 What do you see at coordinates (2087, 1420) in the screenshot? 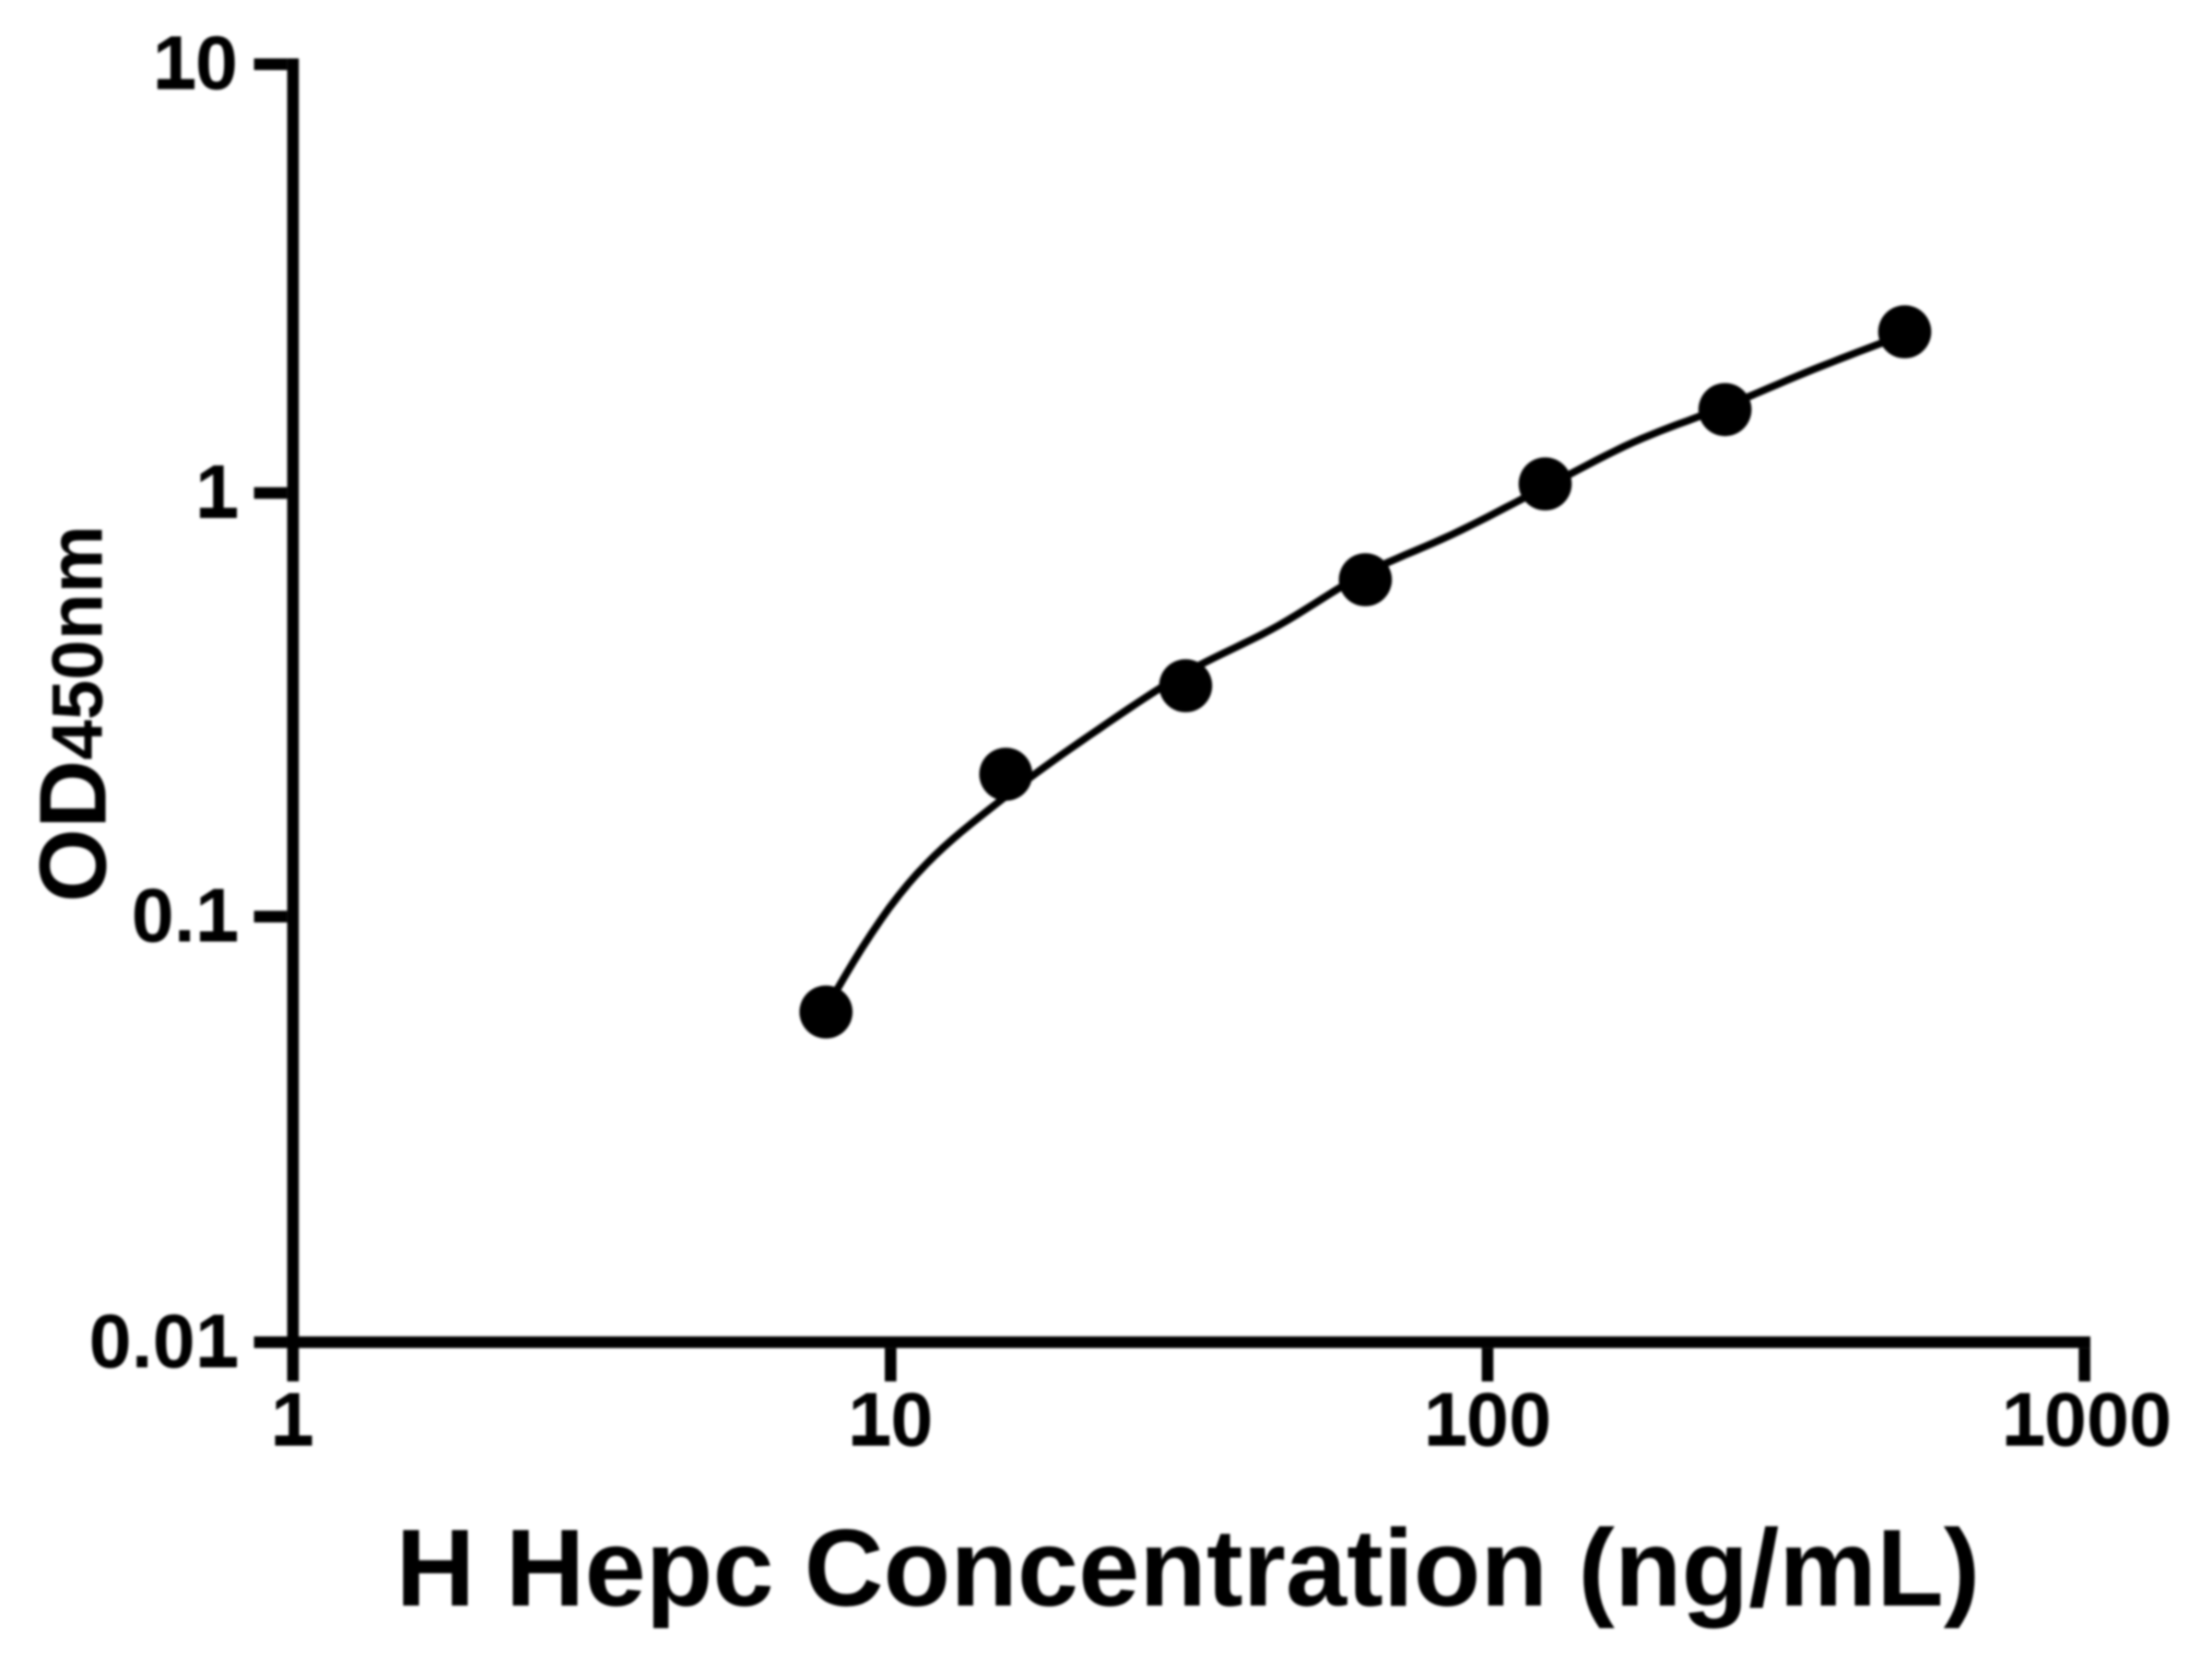
I see `svg-text: 1000` at bounding box center [2087, 1420].